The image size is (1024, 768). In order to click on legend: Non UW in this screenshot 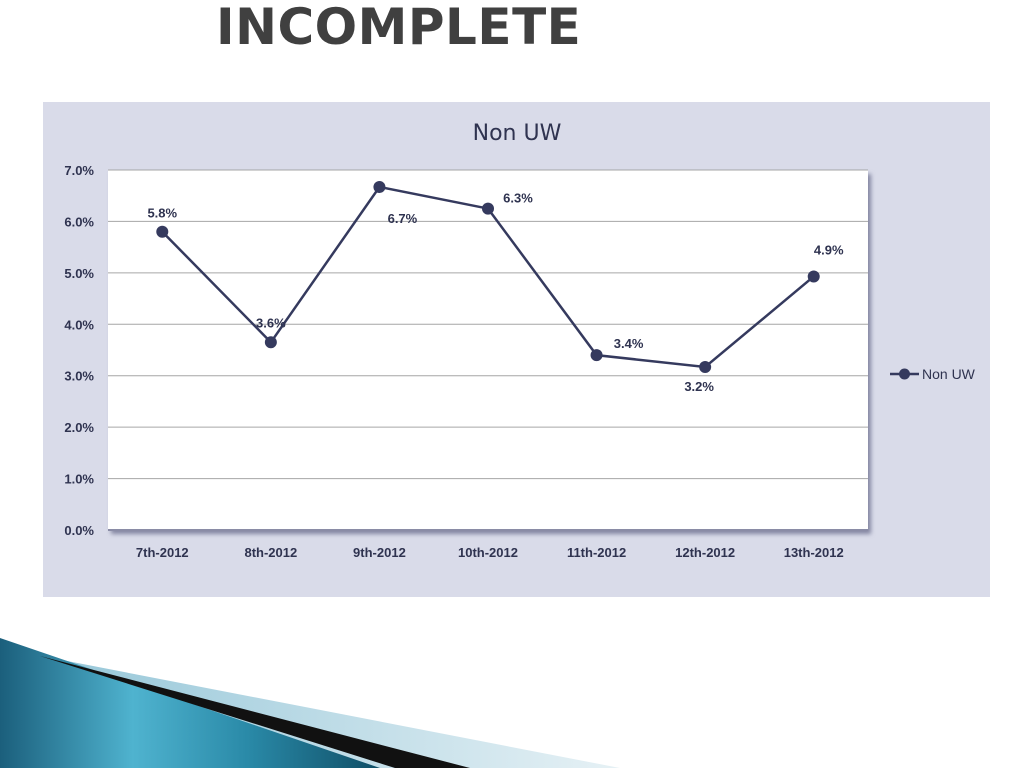, I will do `click(933, 374)`.